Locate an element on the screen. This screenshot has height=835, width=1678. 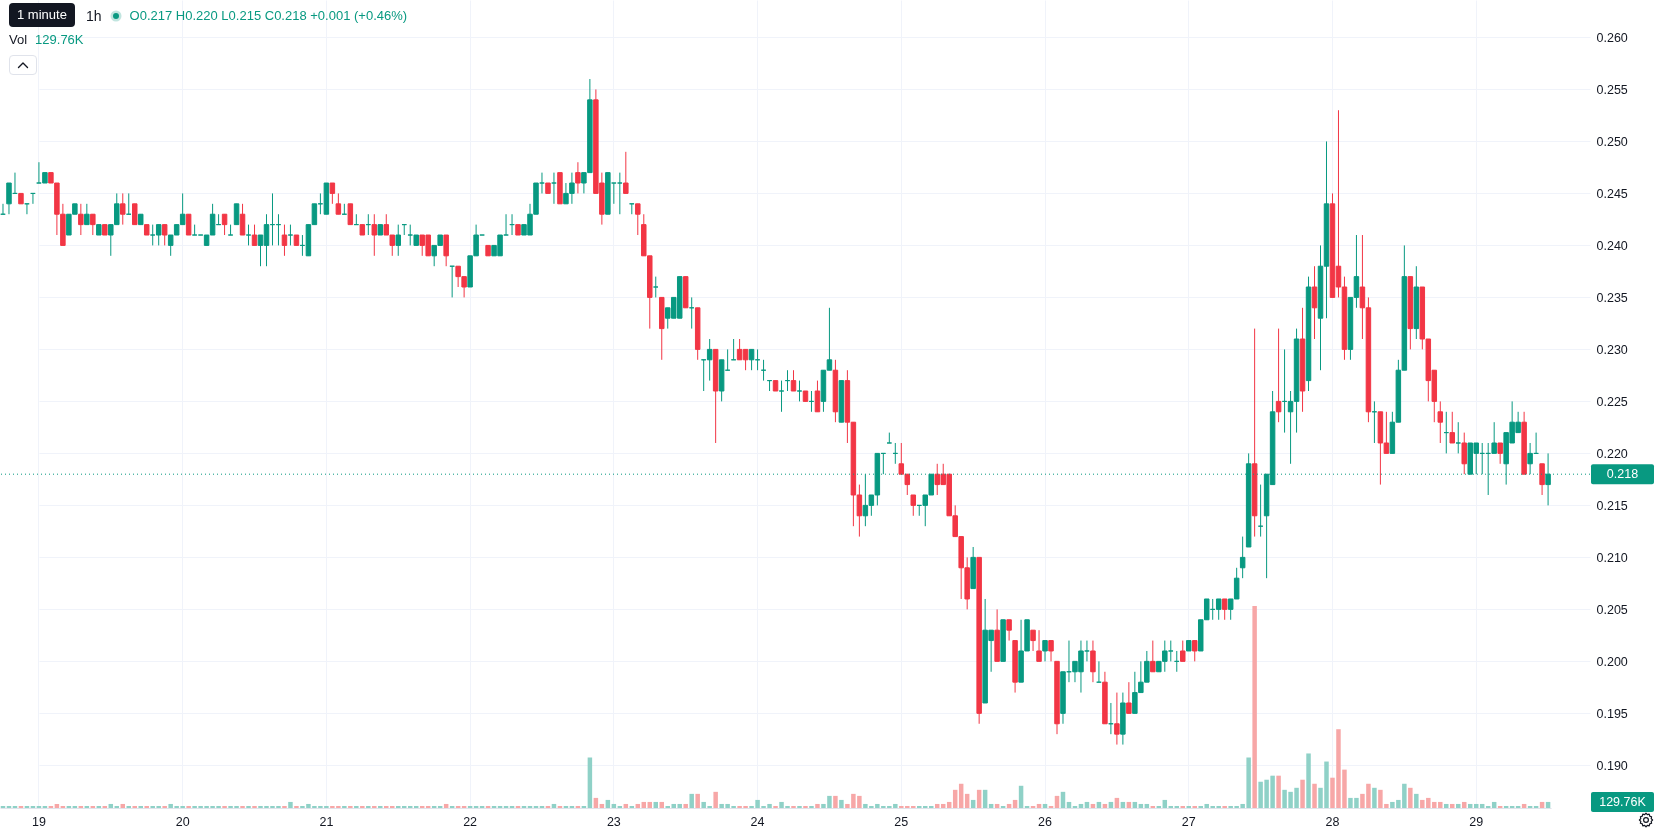
y-tick-label: 0.220 is located at coordinates (1612, 453).